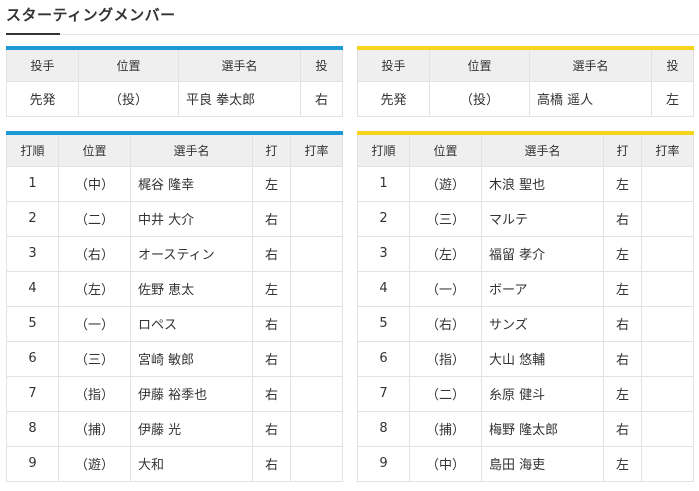  I want to click on batting-order: 2, so click(383, 218).